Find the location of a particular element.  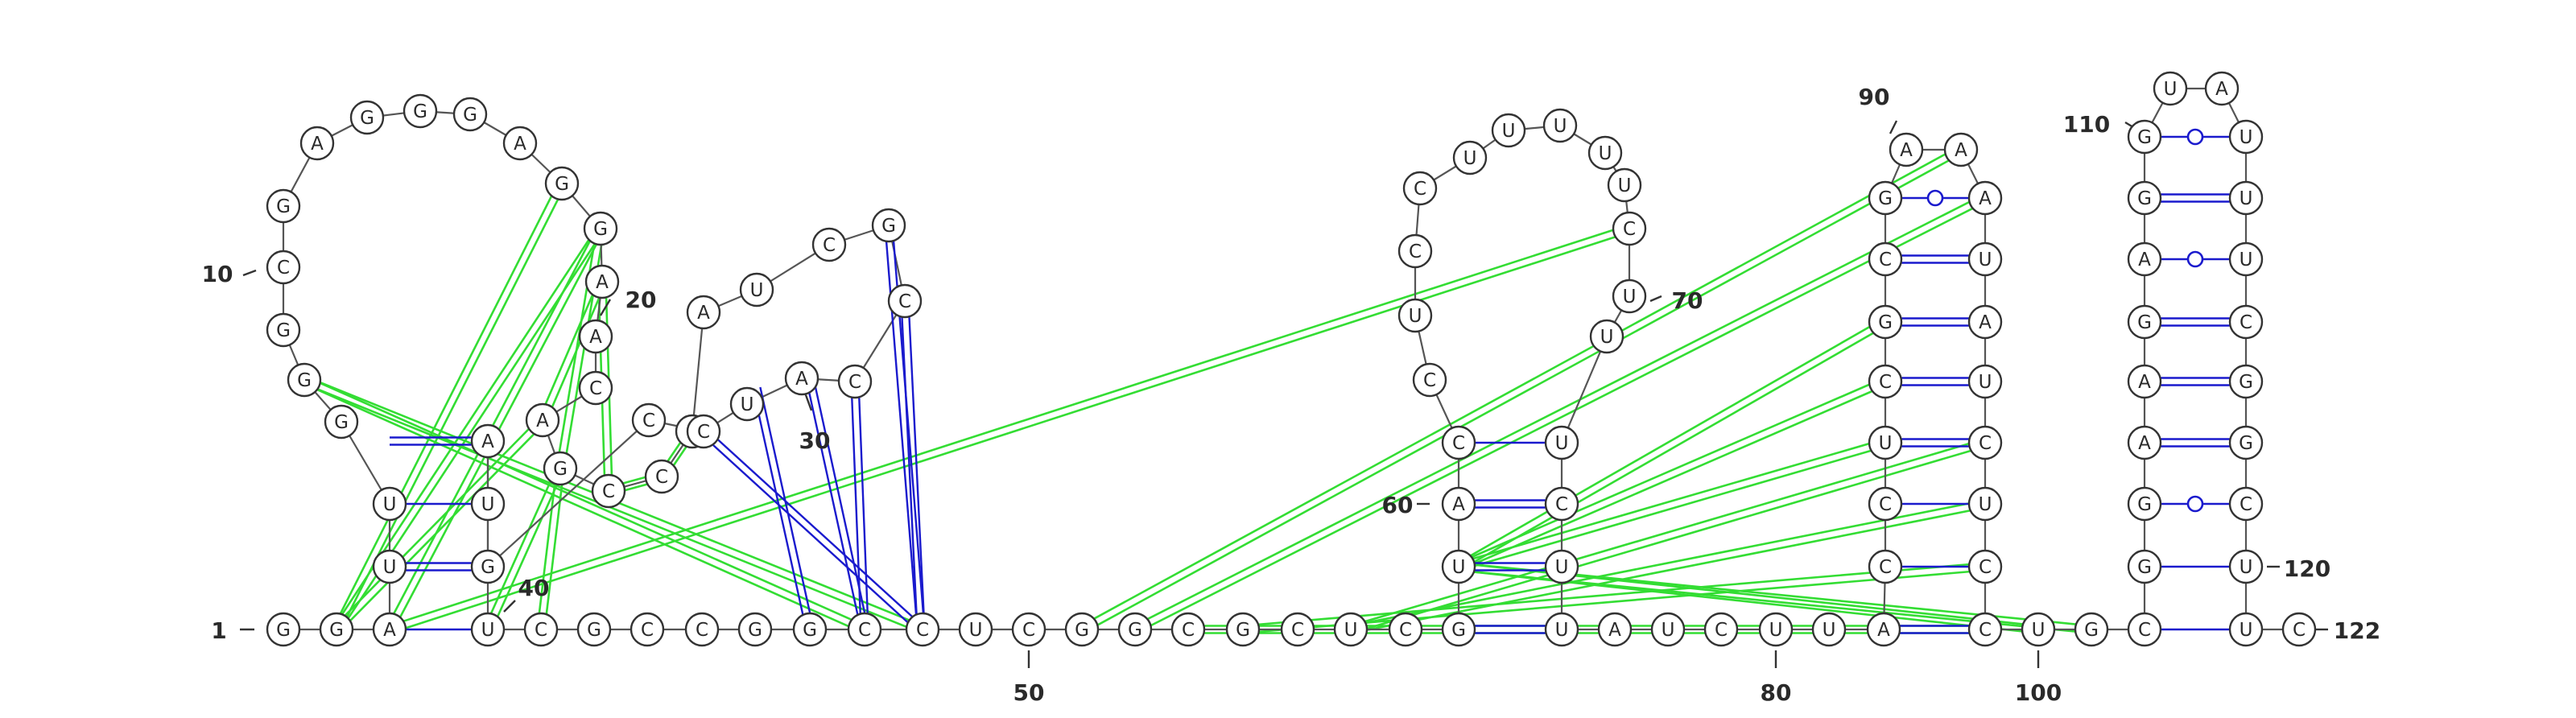

nucleotide-65: U is located at coordinates (1470, 158).